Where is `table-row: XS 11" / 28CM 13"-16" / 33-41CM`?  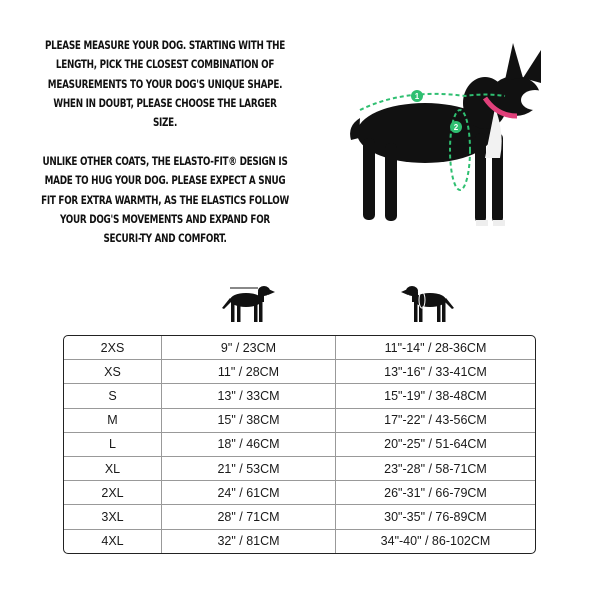
table-row: XS 11" / 28CM 13"-16" / 33-41CM is located at coordinates (299, 372).